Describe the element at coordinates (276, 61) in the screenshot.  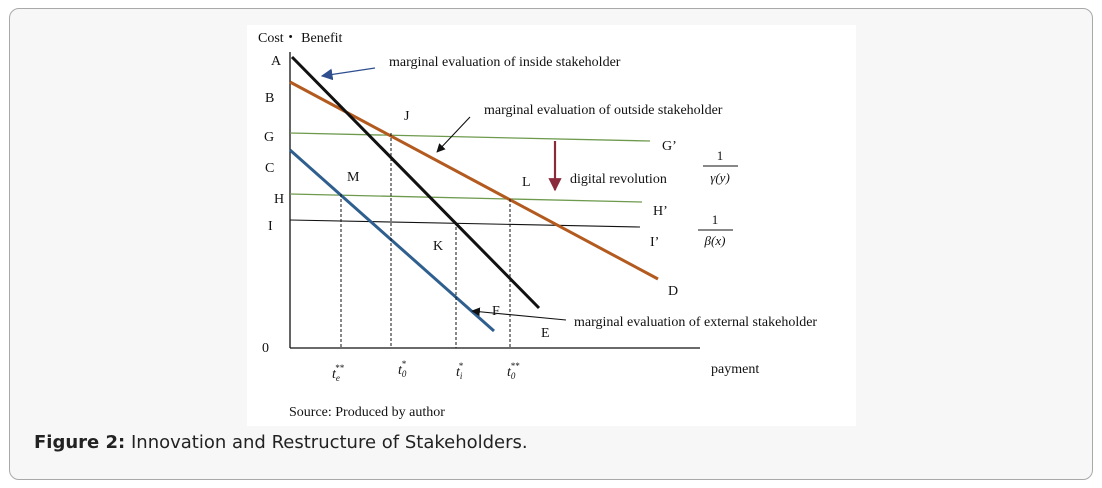
I see `point-label-a: A` at that location.